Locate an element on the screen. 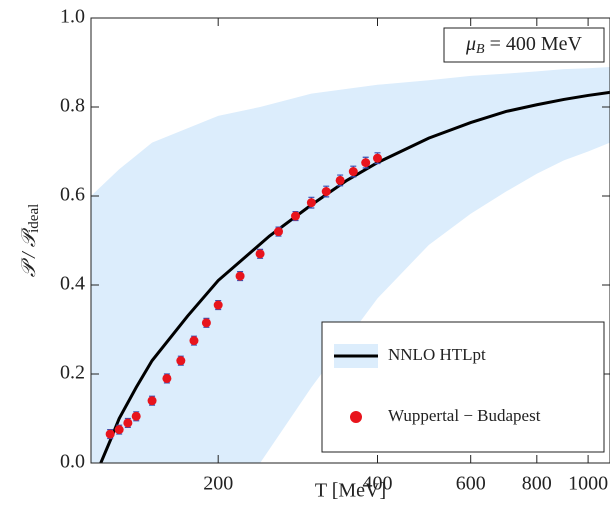 The height and width of the screenshot is (506, 610). x-tick-label: 400 is located at coordinates (377, 484).